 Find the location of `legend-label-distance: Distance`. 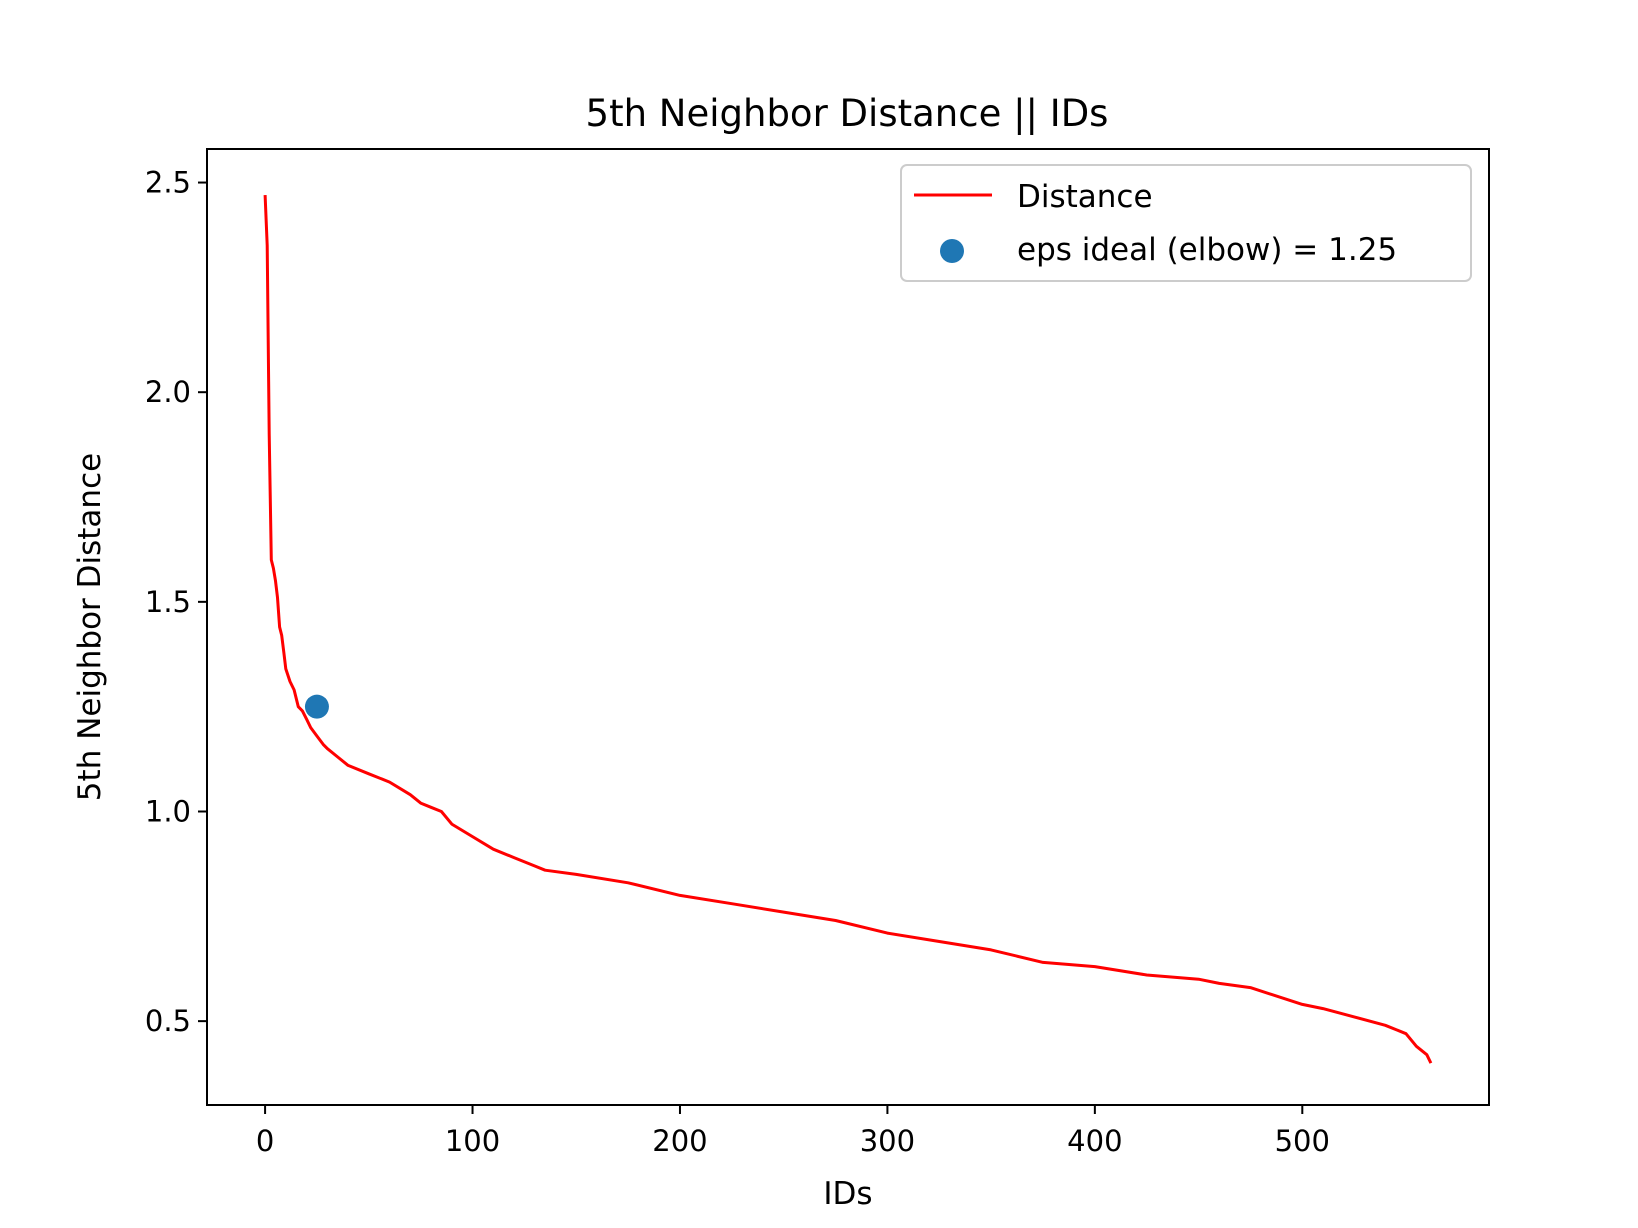

legend-label-distance: Distance is located at coordinates (1085, 197).